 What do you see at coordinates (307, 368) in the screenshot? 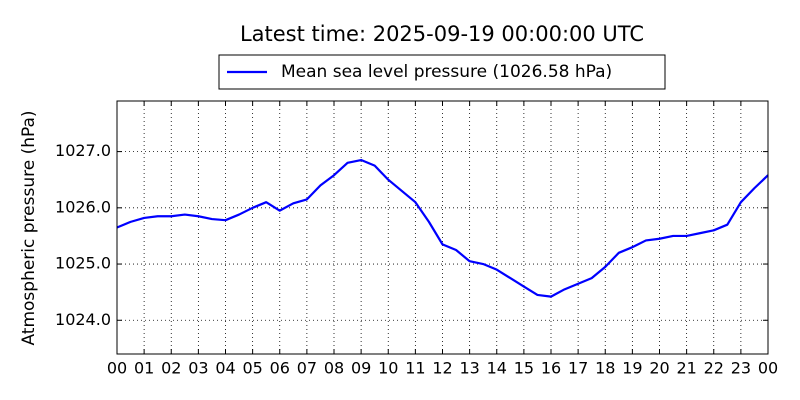
I see `x-tick-label: 07` at bounding box center [307, 368].